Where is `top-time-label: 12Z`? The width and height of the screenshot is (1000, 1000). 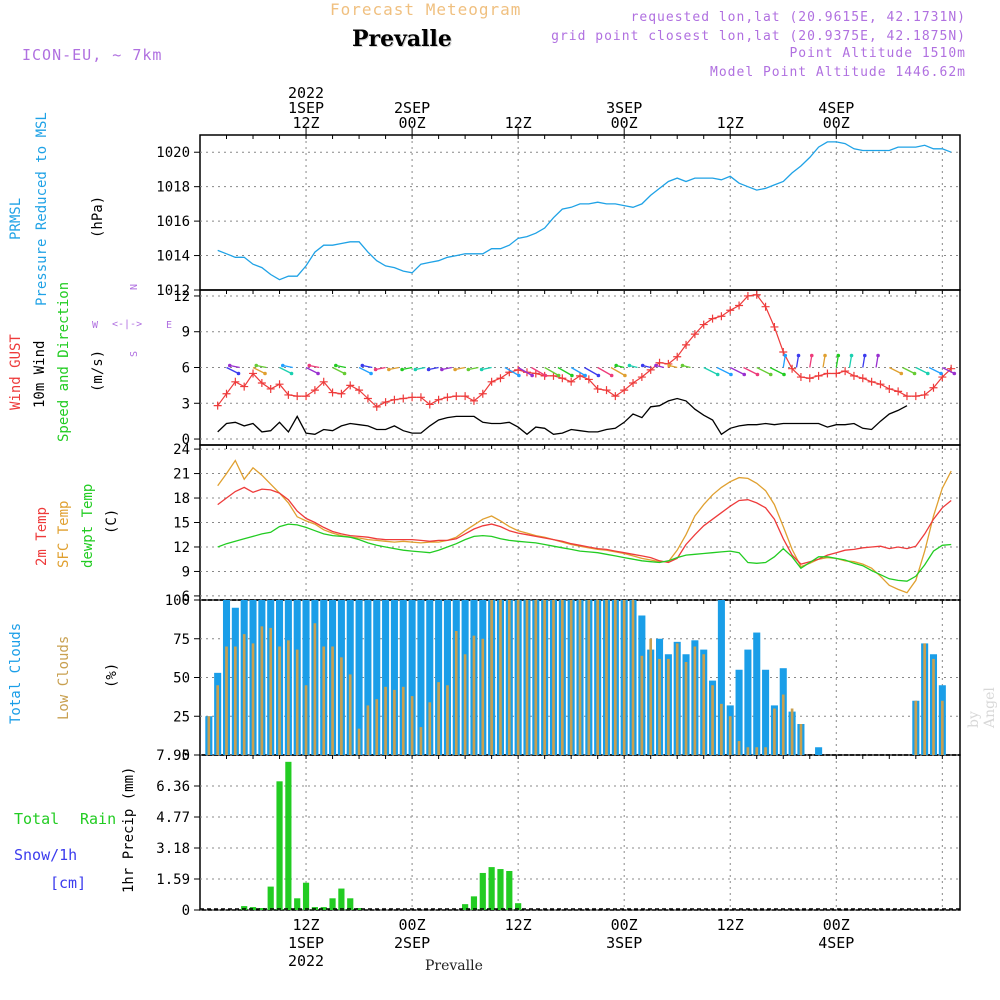
top-time-label: 12Z is located at coordinates (518, 123).